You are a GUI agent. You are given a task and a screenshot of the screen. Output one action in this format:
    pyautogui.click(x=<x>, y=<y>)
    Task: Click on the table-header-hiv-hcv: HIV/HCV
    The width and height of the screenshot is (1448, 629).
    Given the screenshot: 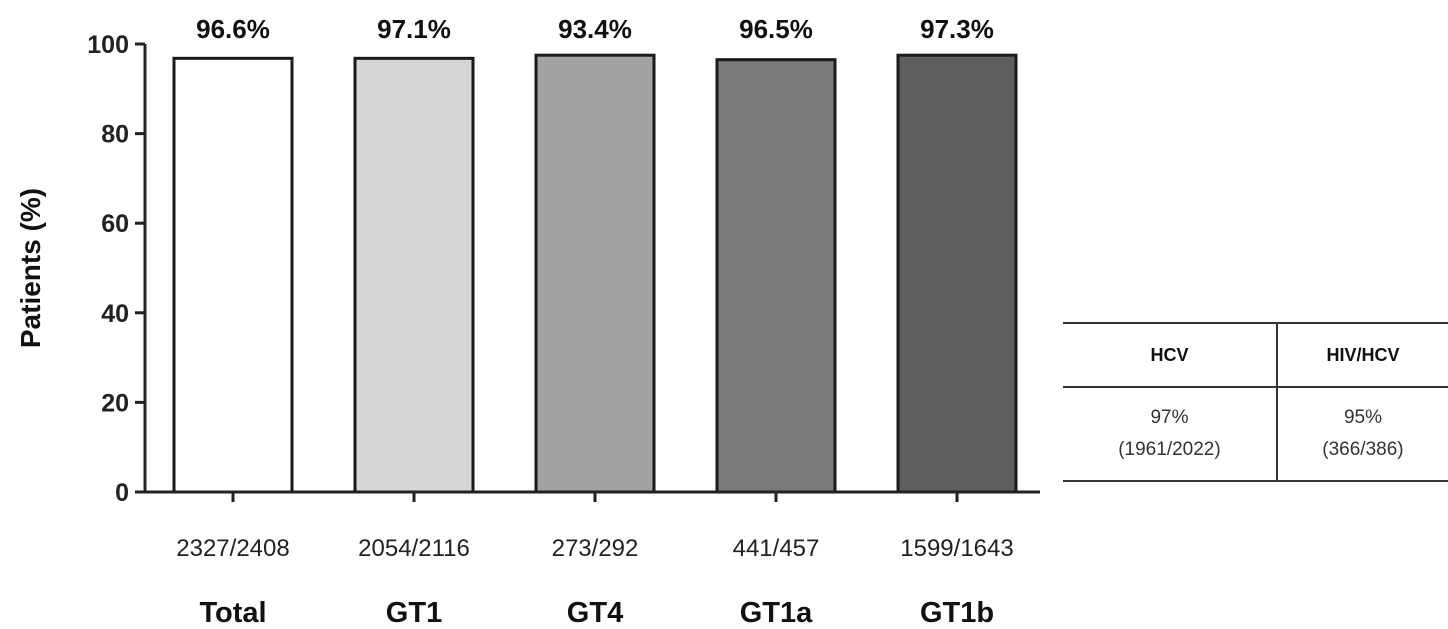 What is the action you would take?
    pyautogui.click(x=1361, y=355)
    